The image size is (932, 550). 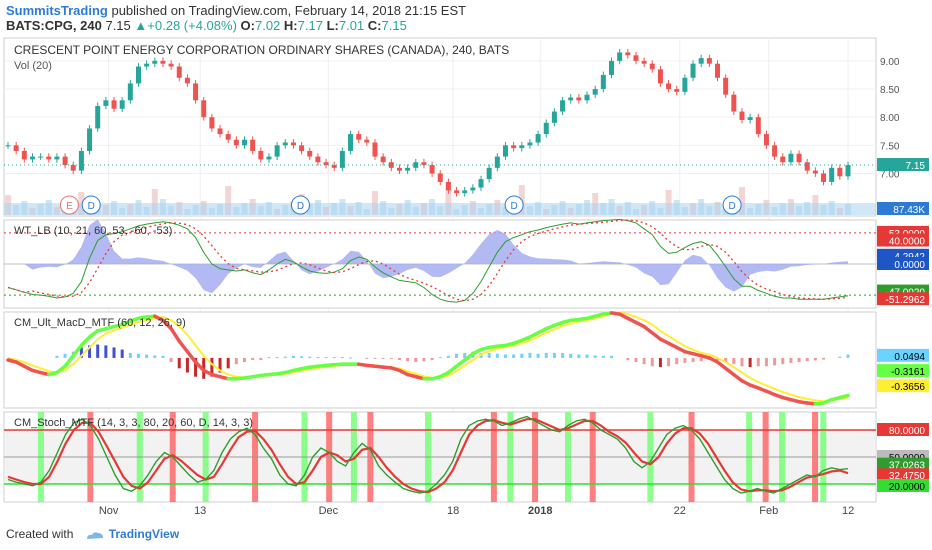 I want to click on wt-title: WT_LB (10, 21, 60, 53, -60, -53), so click(x=93, y=231).